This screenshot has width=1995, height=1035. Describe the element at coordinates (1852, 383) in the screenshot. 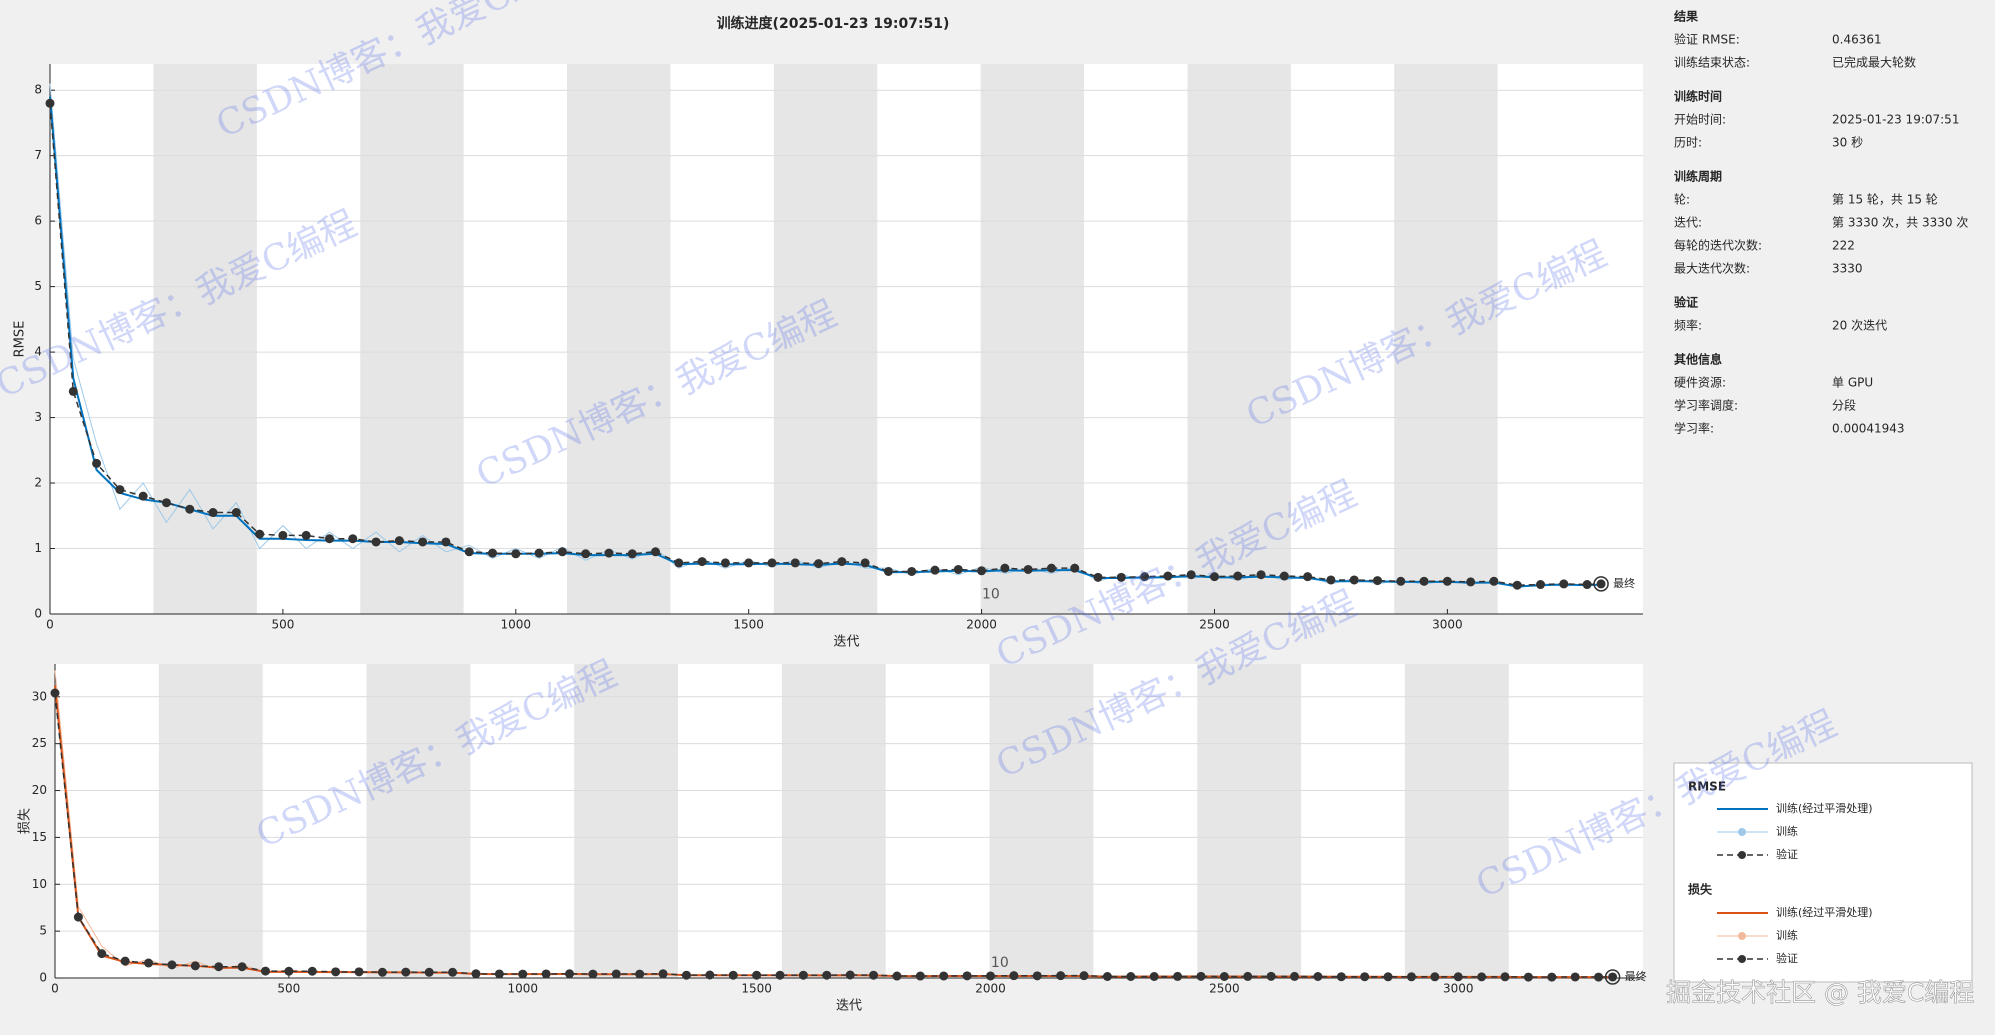

I see `info-value: 单 GPU` at that location.